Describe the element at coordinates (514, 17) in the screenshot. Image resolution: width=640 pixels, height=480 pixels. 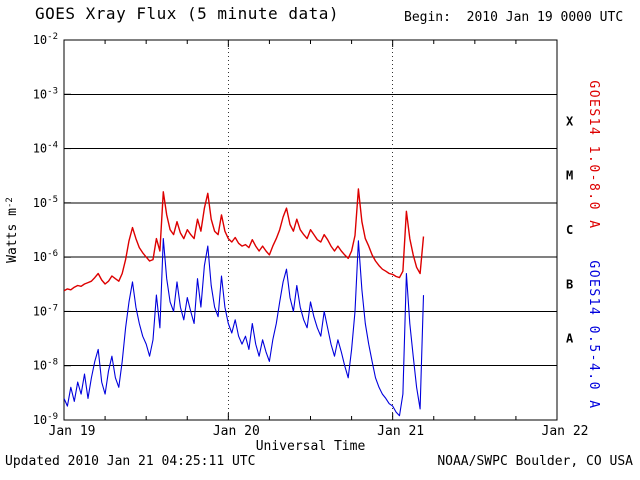
I see `begin-timestamp-label: Begin: 2010 Jan 19 0000 UTC` at that location.